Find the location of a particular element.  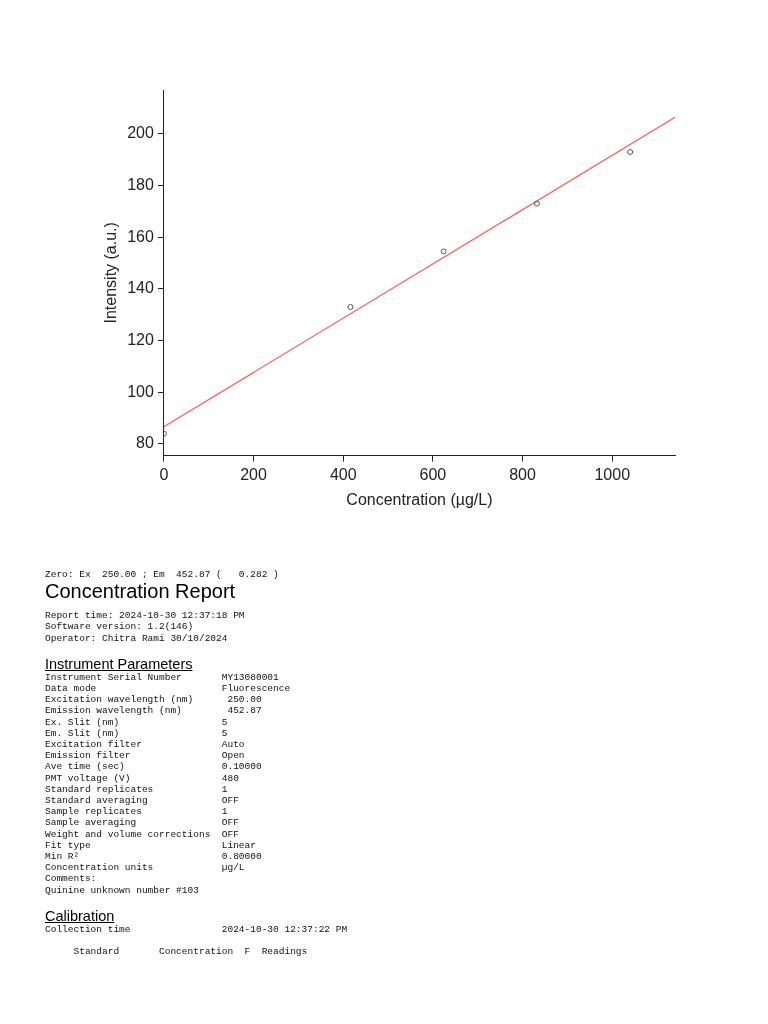

text: Sample replicates 1 is located at coordinates (137, 812).